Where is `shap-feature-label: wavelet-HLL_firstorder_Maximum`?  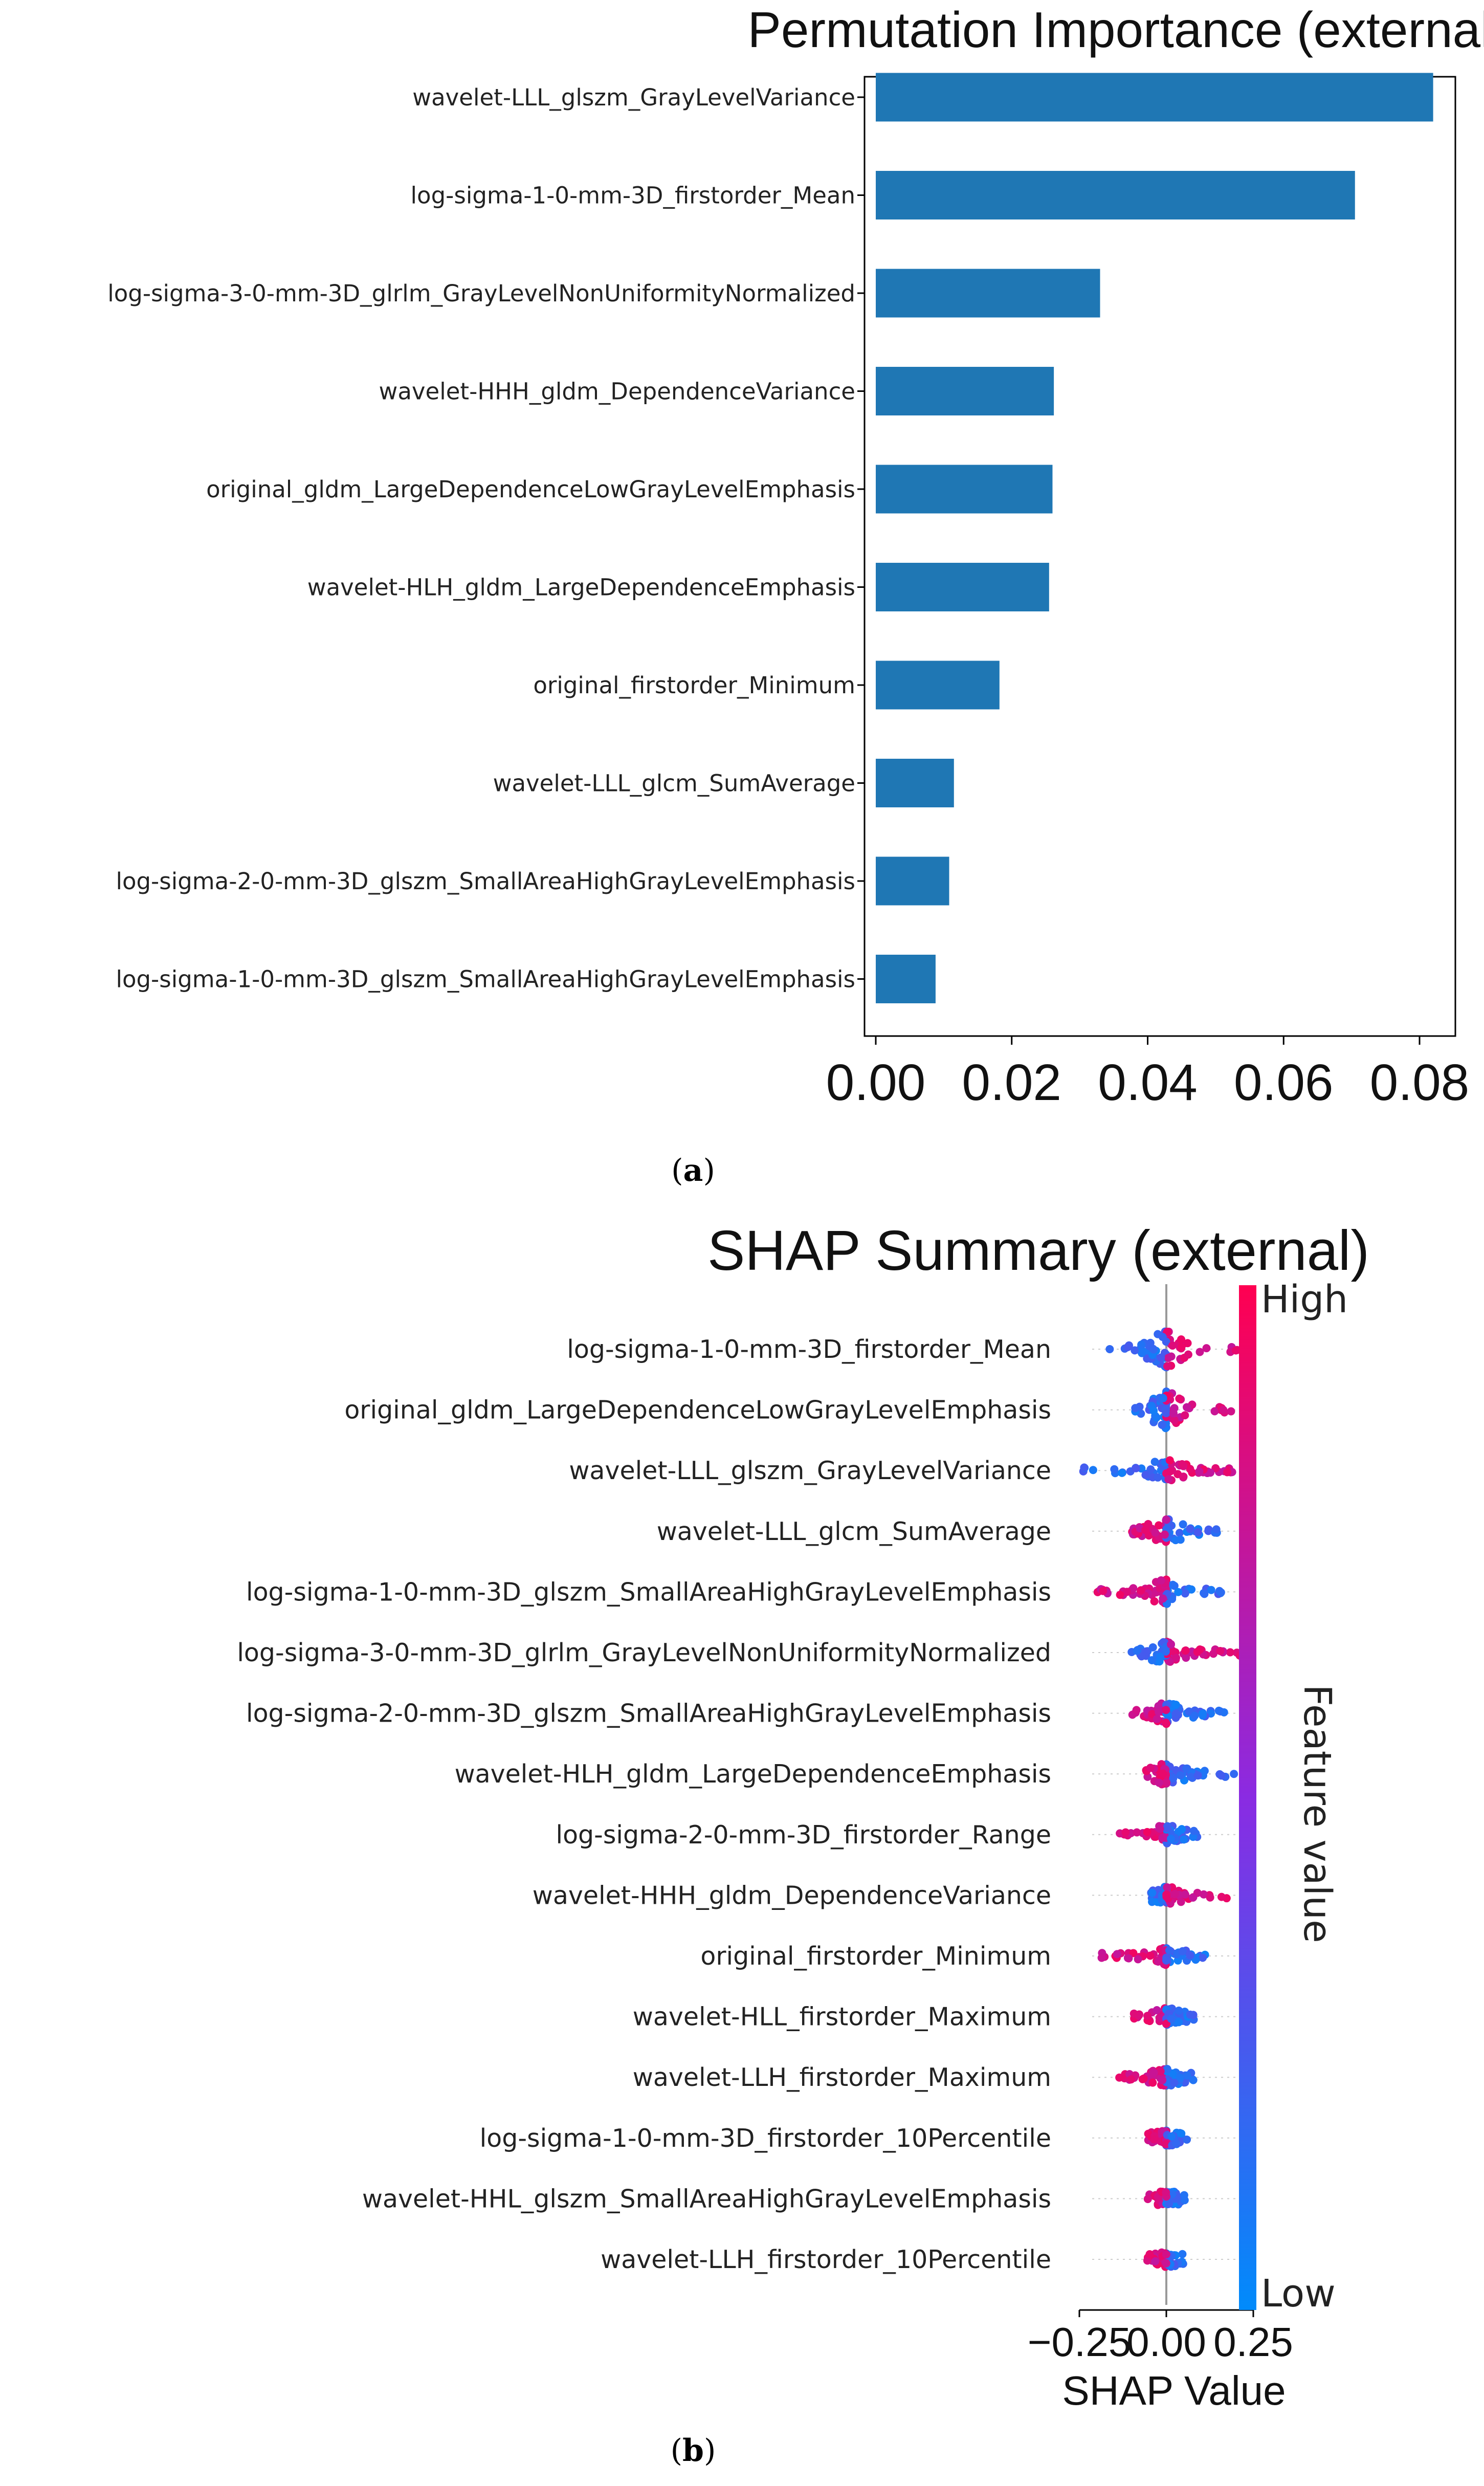
shap-feature-label: wavelet-HLL_firstorder_Maximum is located at coordinates (842, 2017).